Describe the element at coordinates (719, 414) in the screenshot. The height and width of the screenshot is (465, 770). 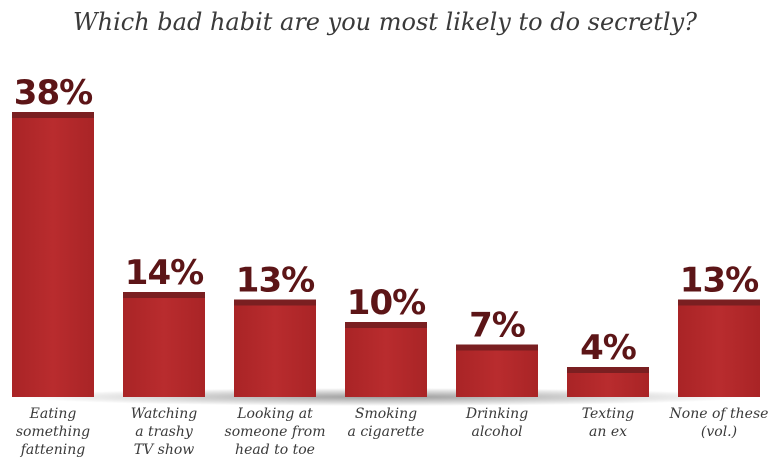
I see `category-label-6-line-0: None of these` at that location.